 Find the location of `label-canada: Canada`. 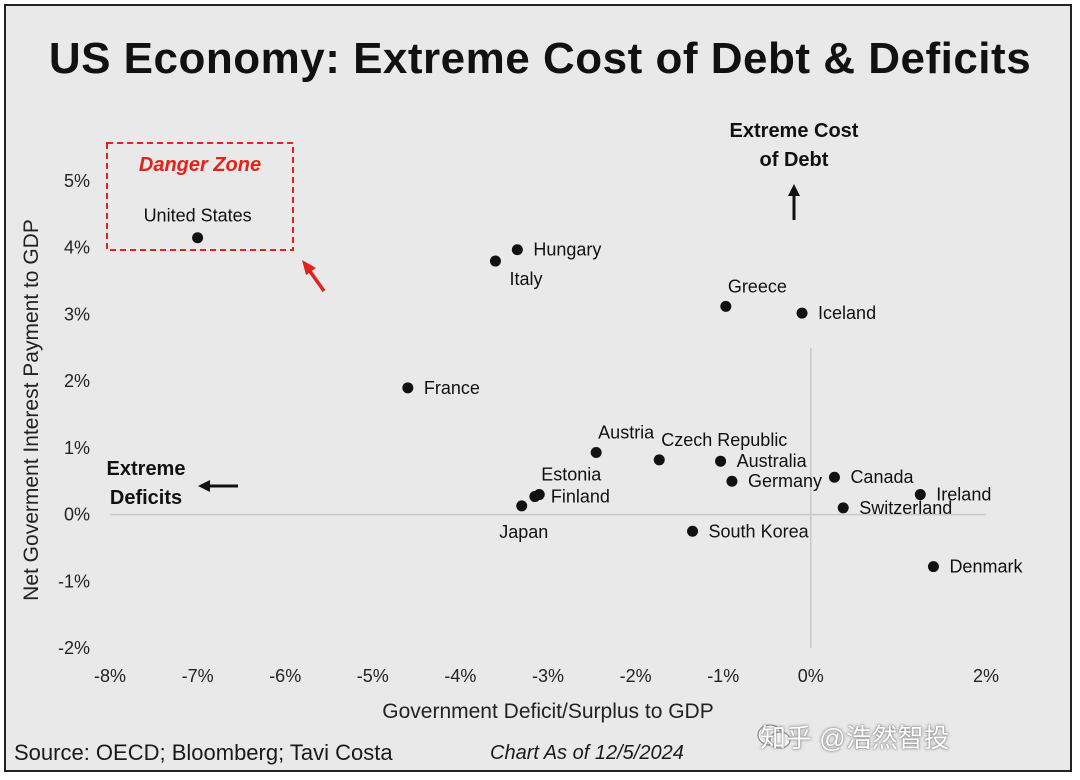

label-canada: Canada is located at coordinates (882, 477).